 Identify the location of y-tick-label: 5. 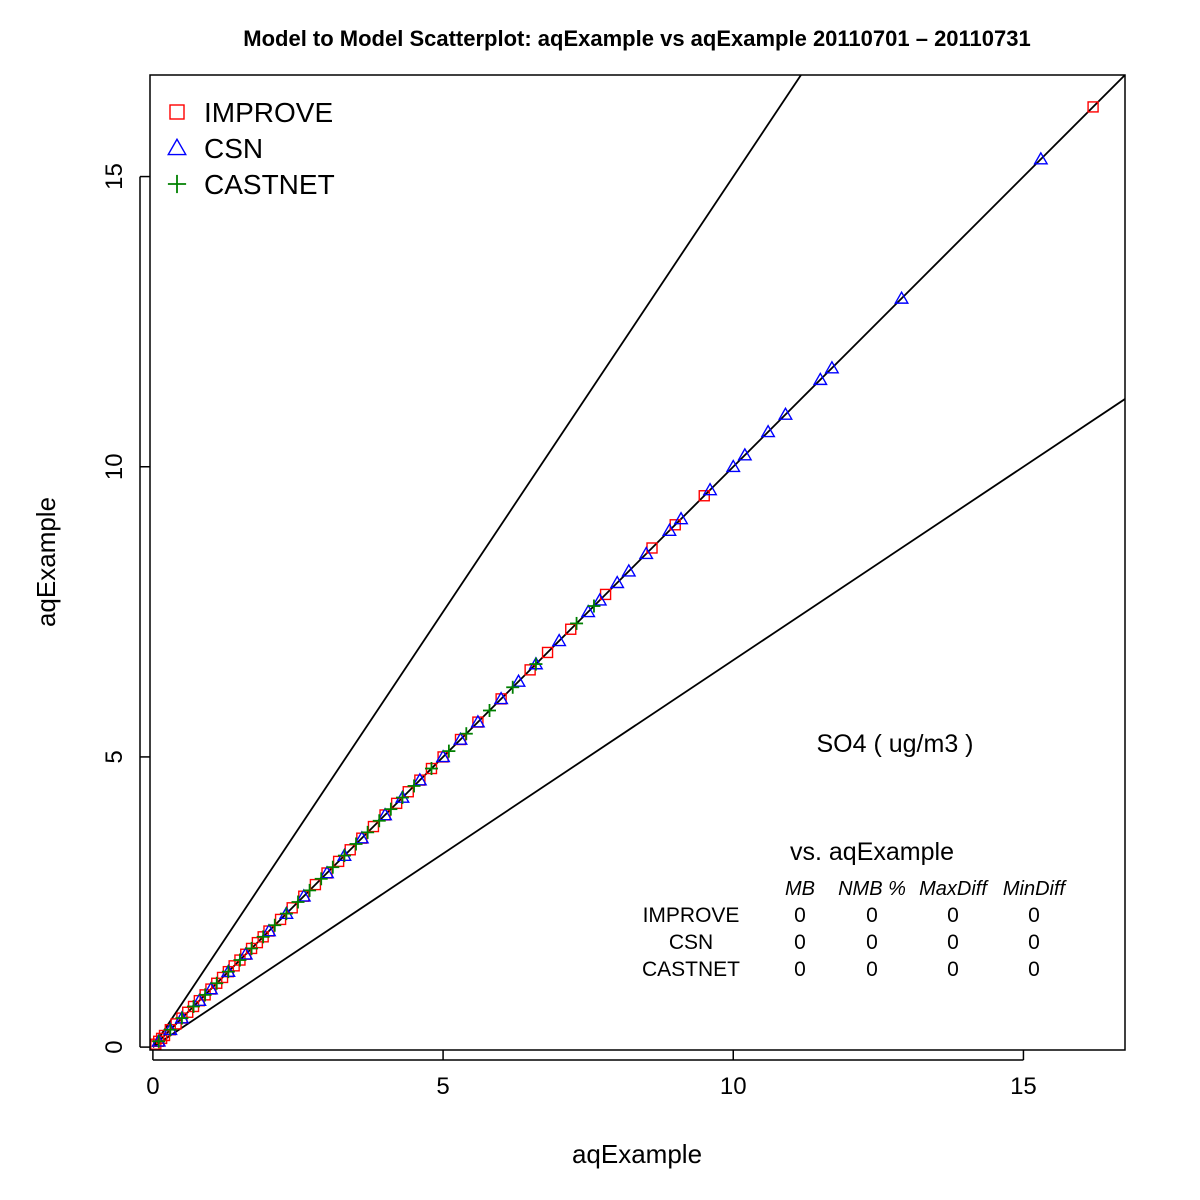
(114, 756).